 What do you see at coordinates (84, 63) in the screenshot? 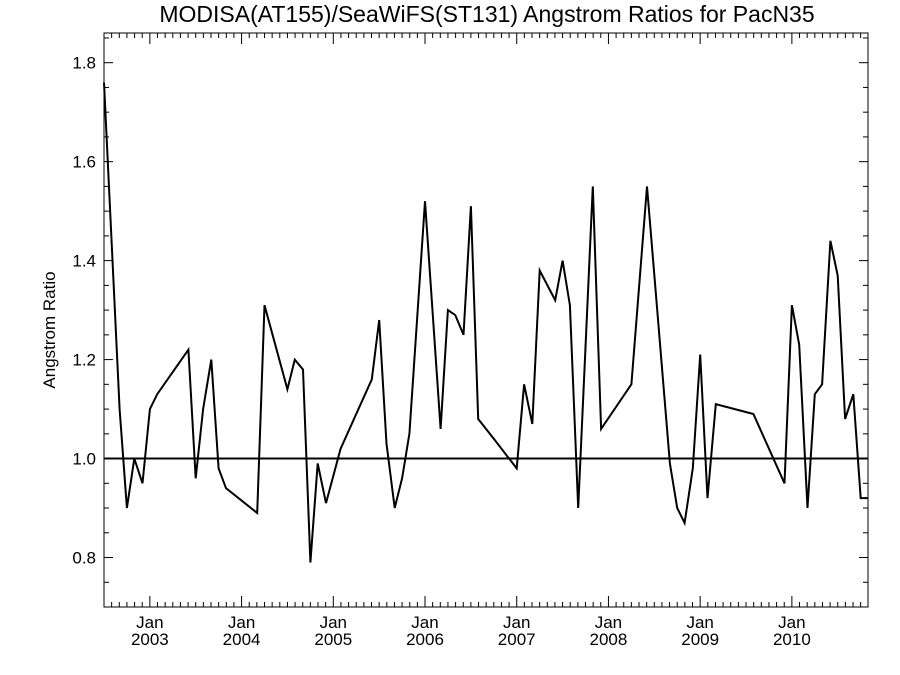
I see `y-tick-label: 1.8` at bounding box center [84, 63].